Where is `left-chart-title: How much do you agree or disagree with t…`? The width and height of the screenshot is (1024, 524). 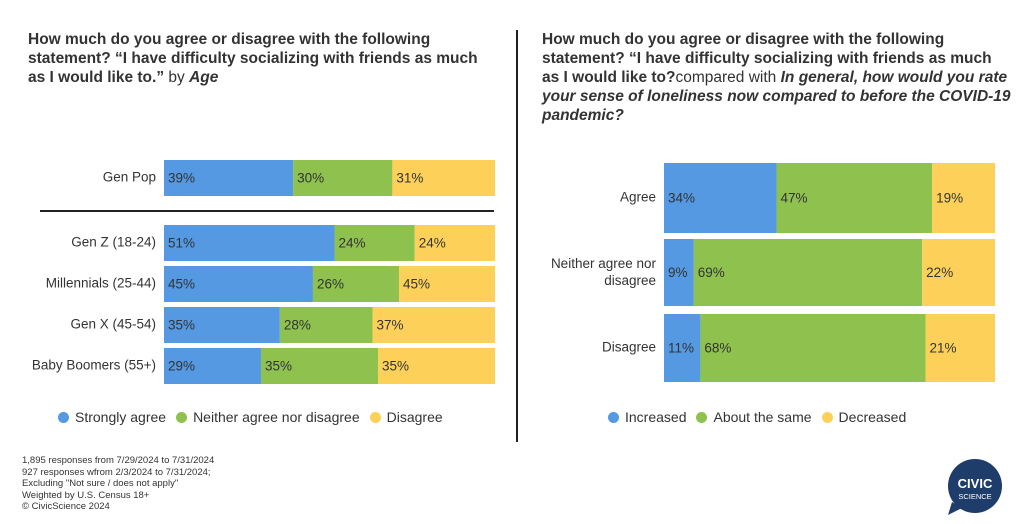 left-chart-title: How much do you agree or disagree with t… is located at coordinates (258, 58).